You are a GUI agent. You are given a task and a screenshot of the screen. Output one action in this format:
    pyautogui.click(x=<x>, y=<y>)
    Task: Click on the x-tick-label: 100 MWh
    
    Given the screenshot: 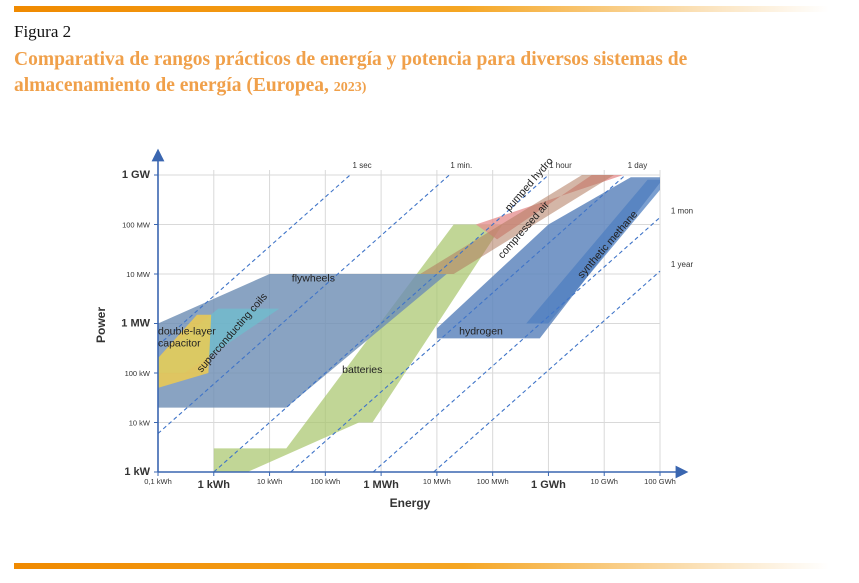 What is the action you would take?
    pyautogui.click(x=493, y=481)
    